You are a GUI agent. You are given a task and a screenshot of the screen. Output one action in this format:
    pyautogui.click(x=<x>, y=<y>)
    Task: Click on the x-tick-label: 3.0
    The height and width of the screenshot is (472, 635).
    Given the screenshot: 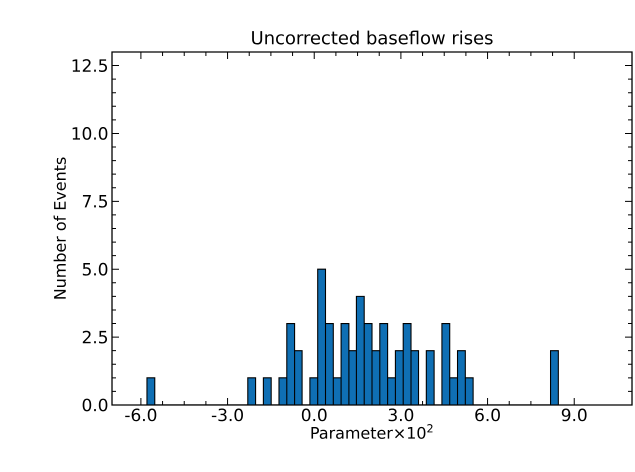 What is the action you would take?
    pyautogui.click(x=401, y=415)
    